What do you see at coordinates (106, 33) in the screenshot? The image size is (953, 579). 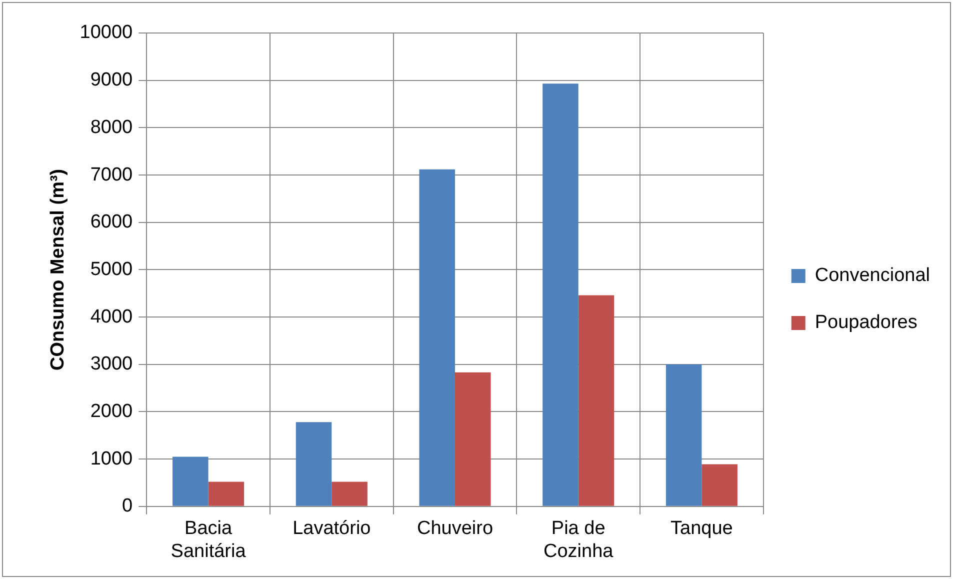 I see `y-tick-label: 10000` at bounding box center [106, 33].